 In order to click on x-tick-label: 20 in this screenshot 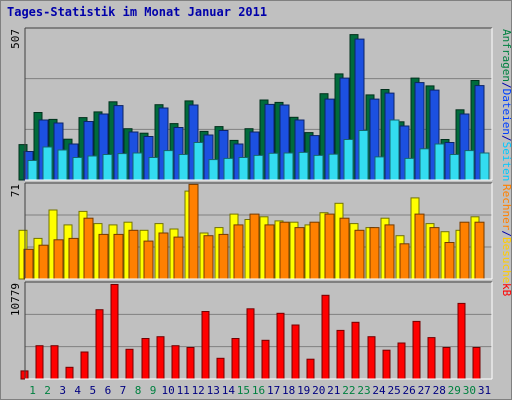, I will do `click(318, 390)`.